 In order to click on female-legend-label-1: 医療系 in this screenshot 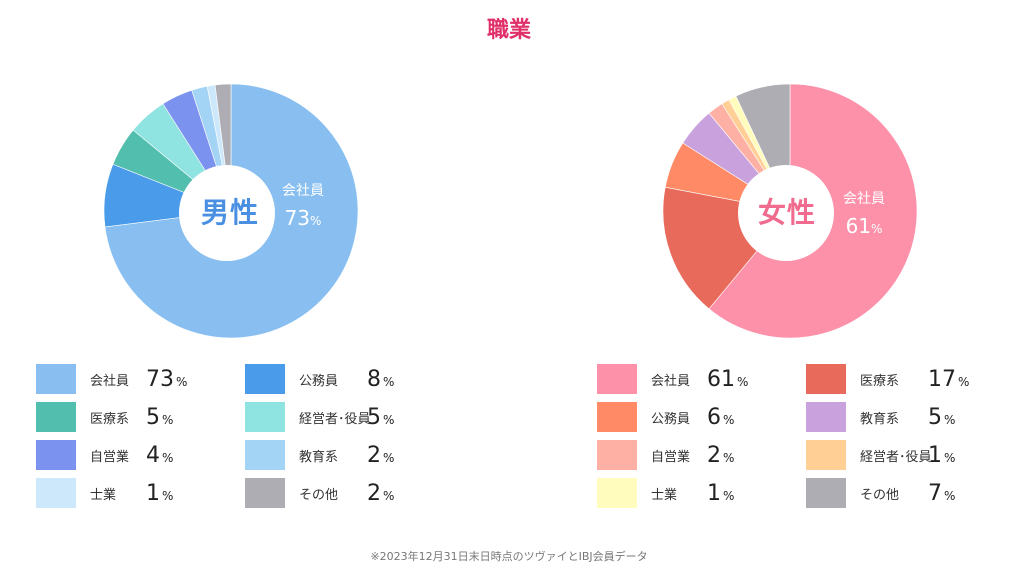, I will do `click(880, 381)`.